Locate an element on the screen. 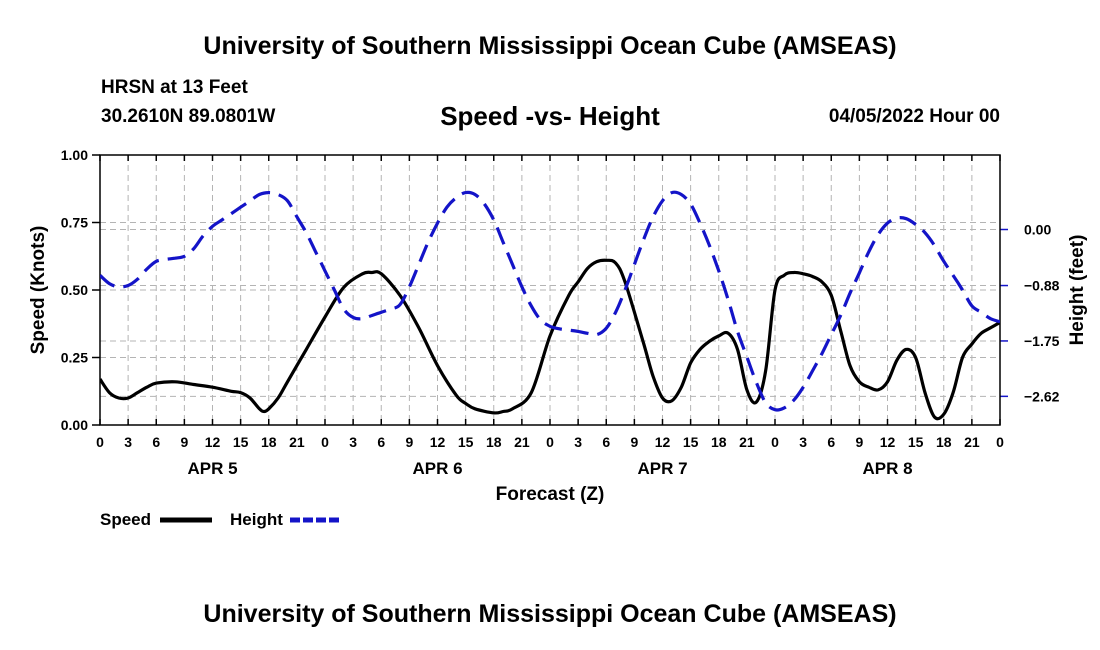 This screenshot has width=1100, height=650. right-tick-label: −2.62 is located at coordinates (1042, 396).